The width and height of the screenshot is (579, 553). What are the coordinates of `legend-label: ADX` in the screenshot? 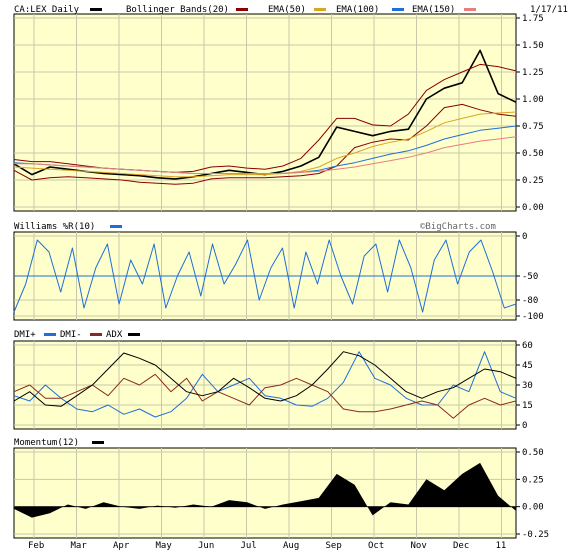 It's located at (114, 335).